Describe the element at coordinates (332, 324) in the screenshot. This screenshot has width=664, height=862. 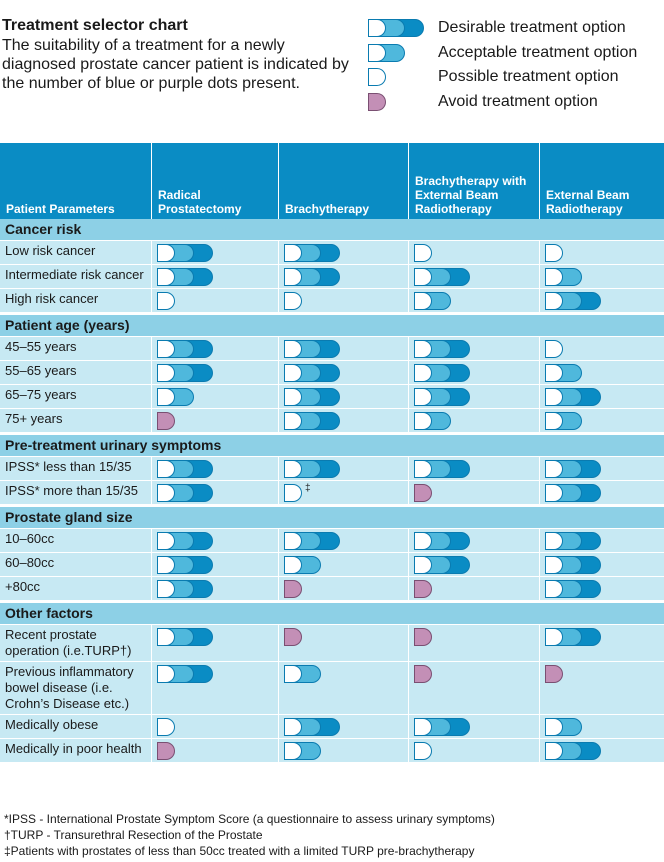
I see `section-header: Patient age (years)` at that location.